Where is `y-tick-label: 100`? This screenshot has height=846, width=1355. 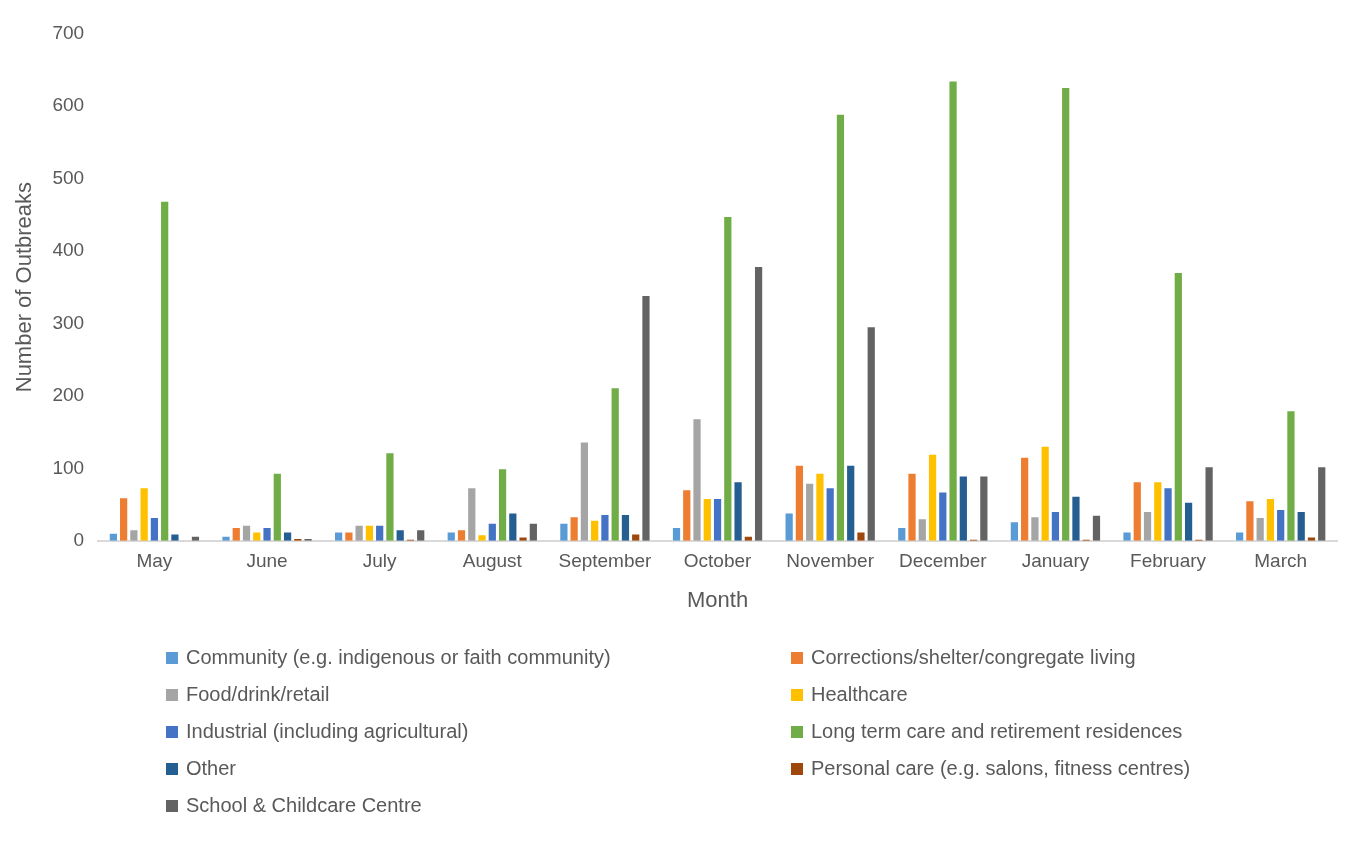
y-tick-label: 100 is located at coordinates (68, 467).